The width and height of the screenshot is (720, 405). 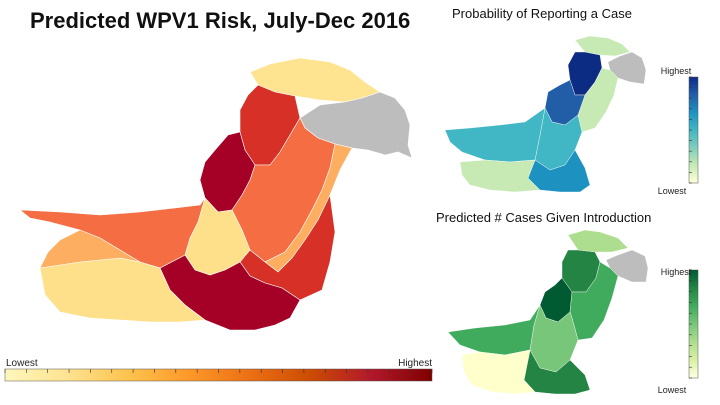 What do you see at coordinates (22, 363) in the screenshot?
I see `main-legend-low-label: Lowest` at bounding box center [22, 363].